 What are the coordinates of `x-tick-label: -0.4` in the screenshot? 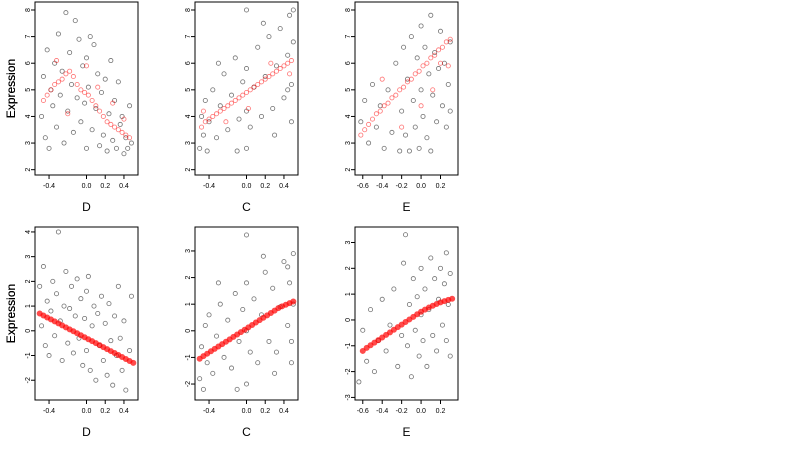 It's located at (382, 186).